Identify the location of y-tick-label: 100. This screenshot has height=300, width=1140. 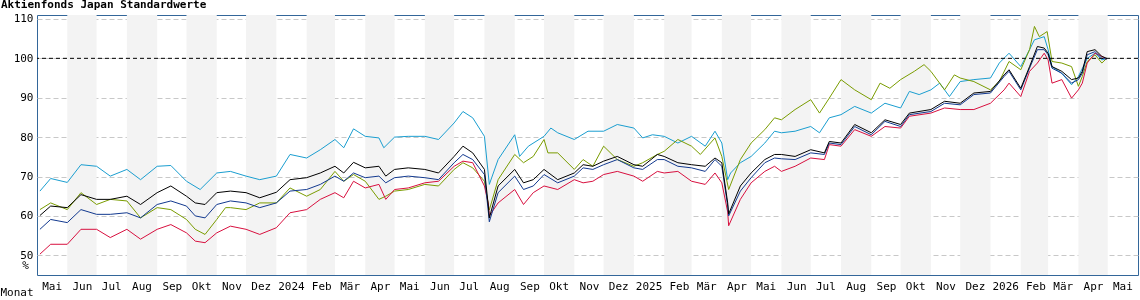
(23, 58).